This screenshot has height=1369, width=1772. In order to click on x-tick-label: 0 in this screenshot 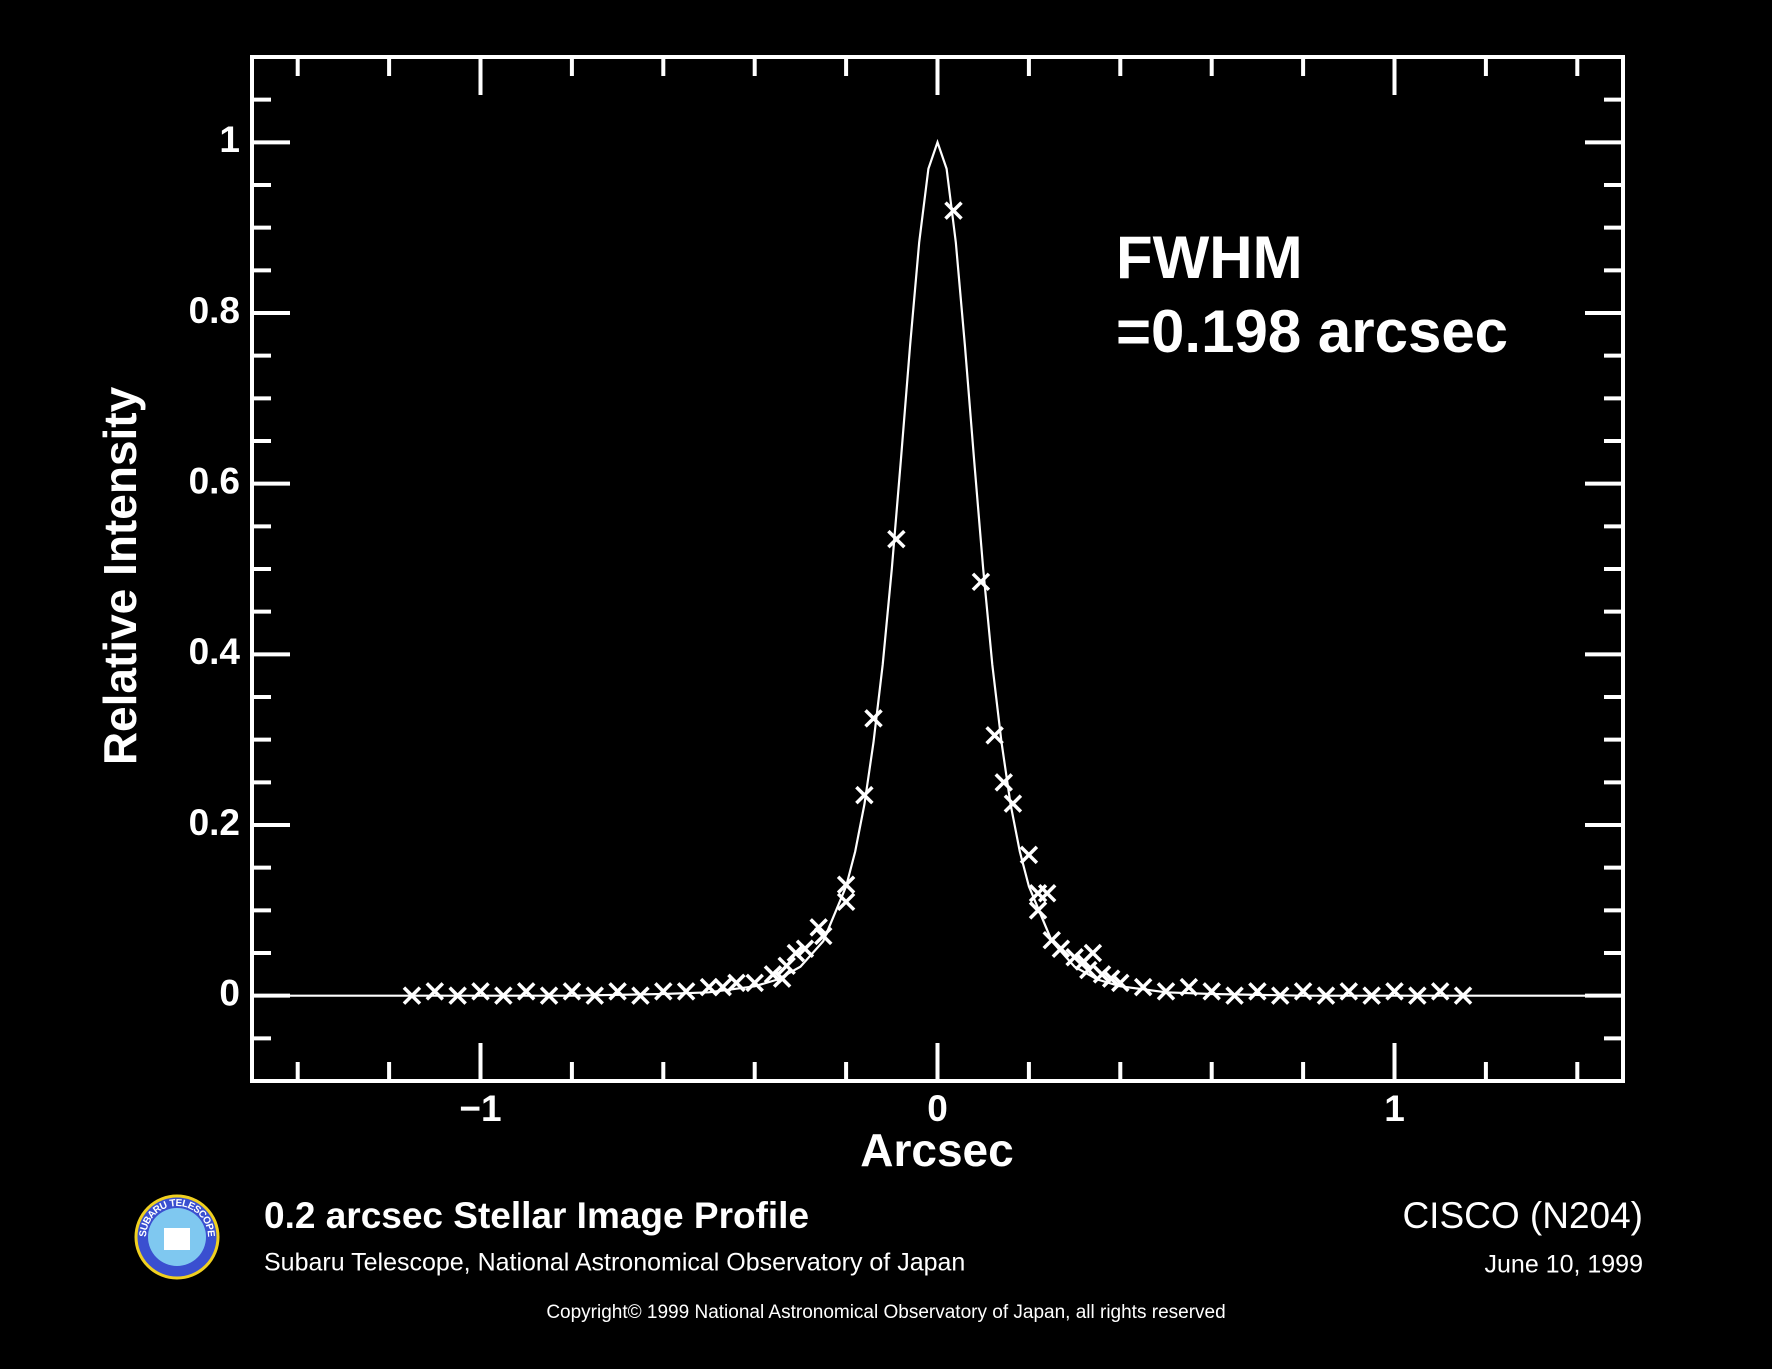, I will do `click(937, 1108)`.